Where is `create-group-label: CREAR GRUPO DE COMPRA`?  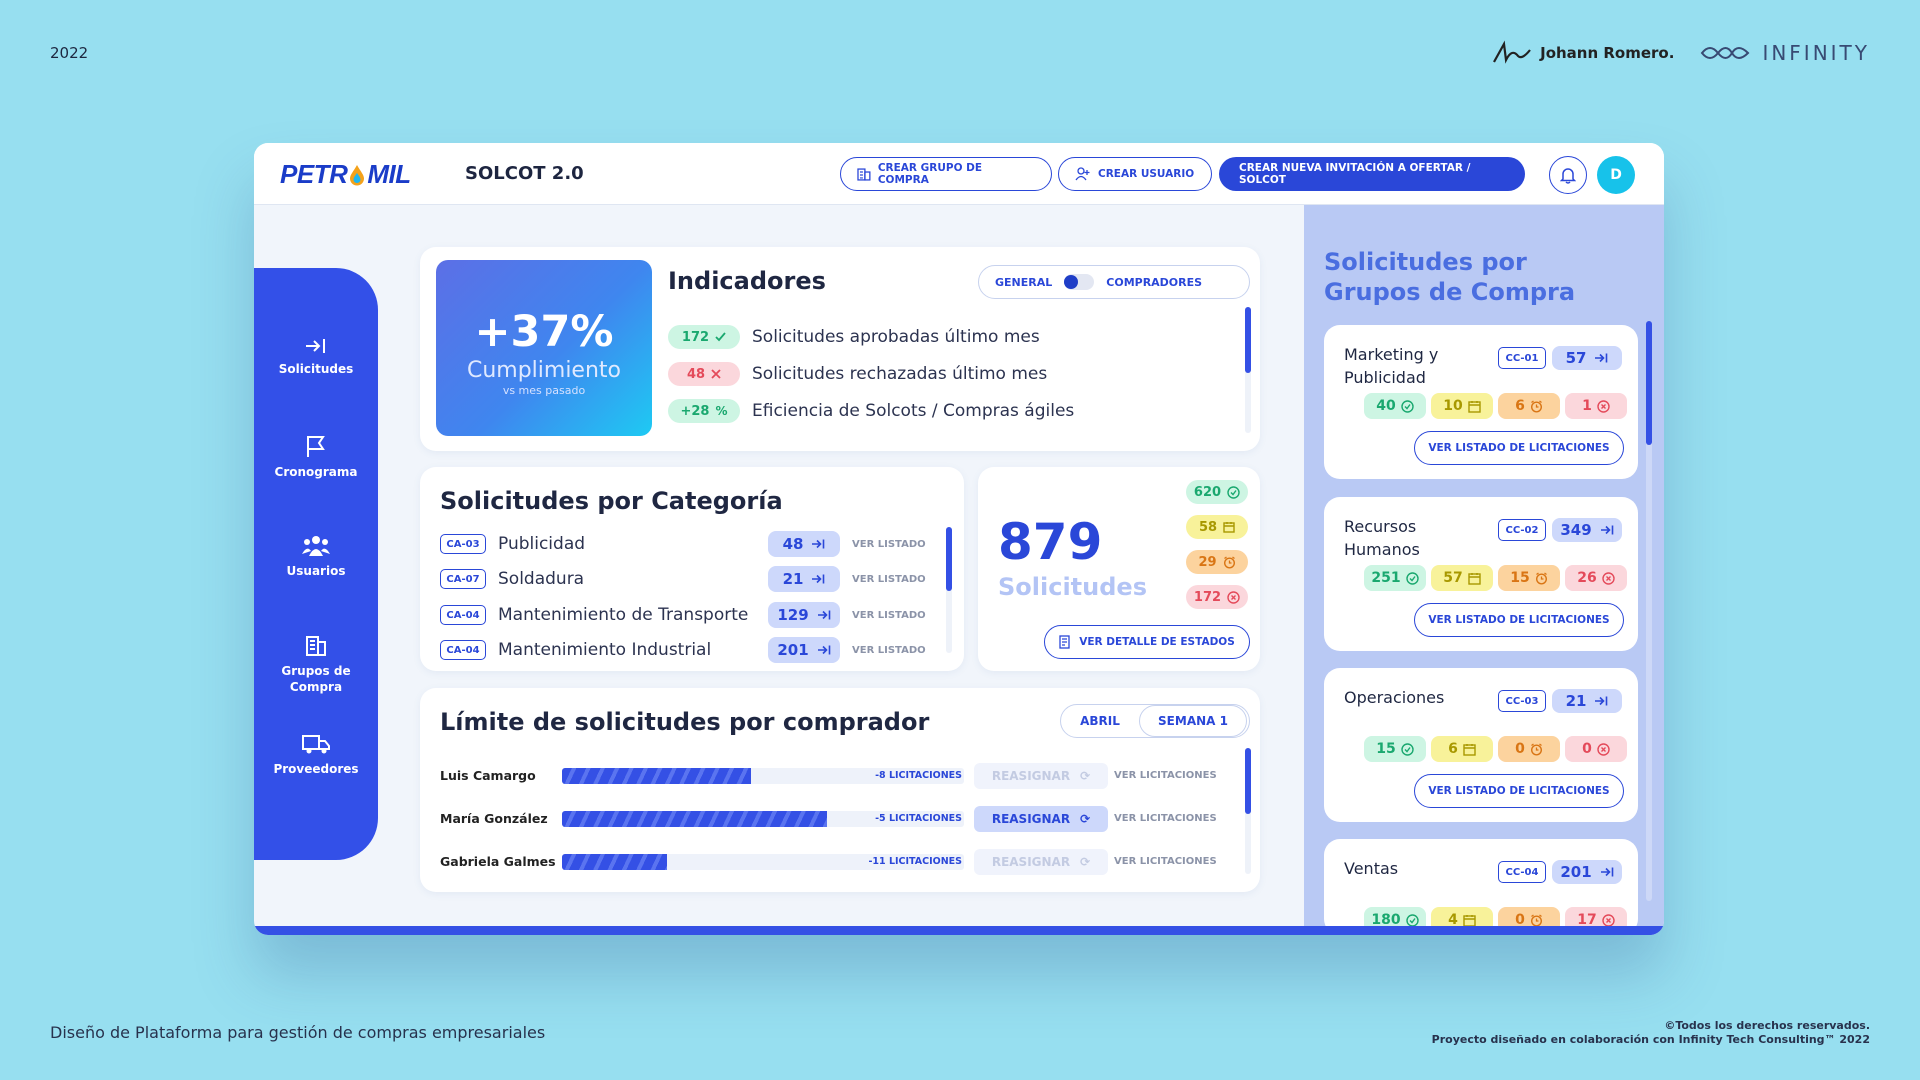 create-group-label: CREAR GRUPO DE COMPRA is located at coordinates (930, 174).